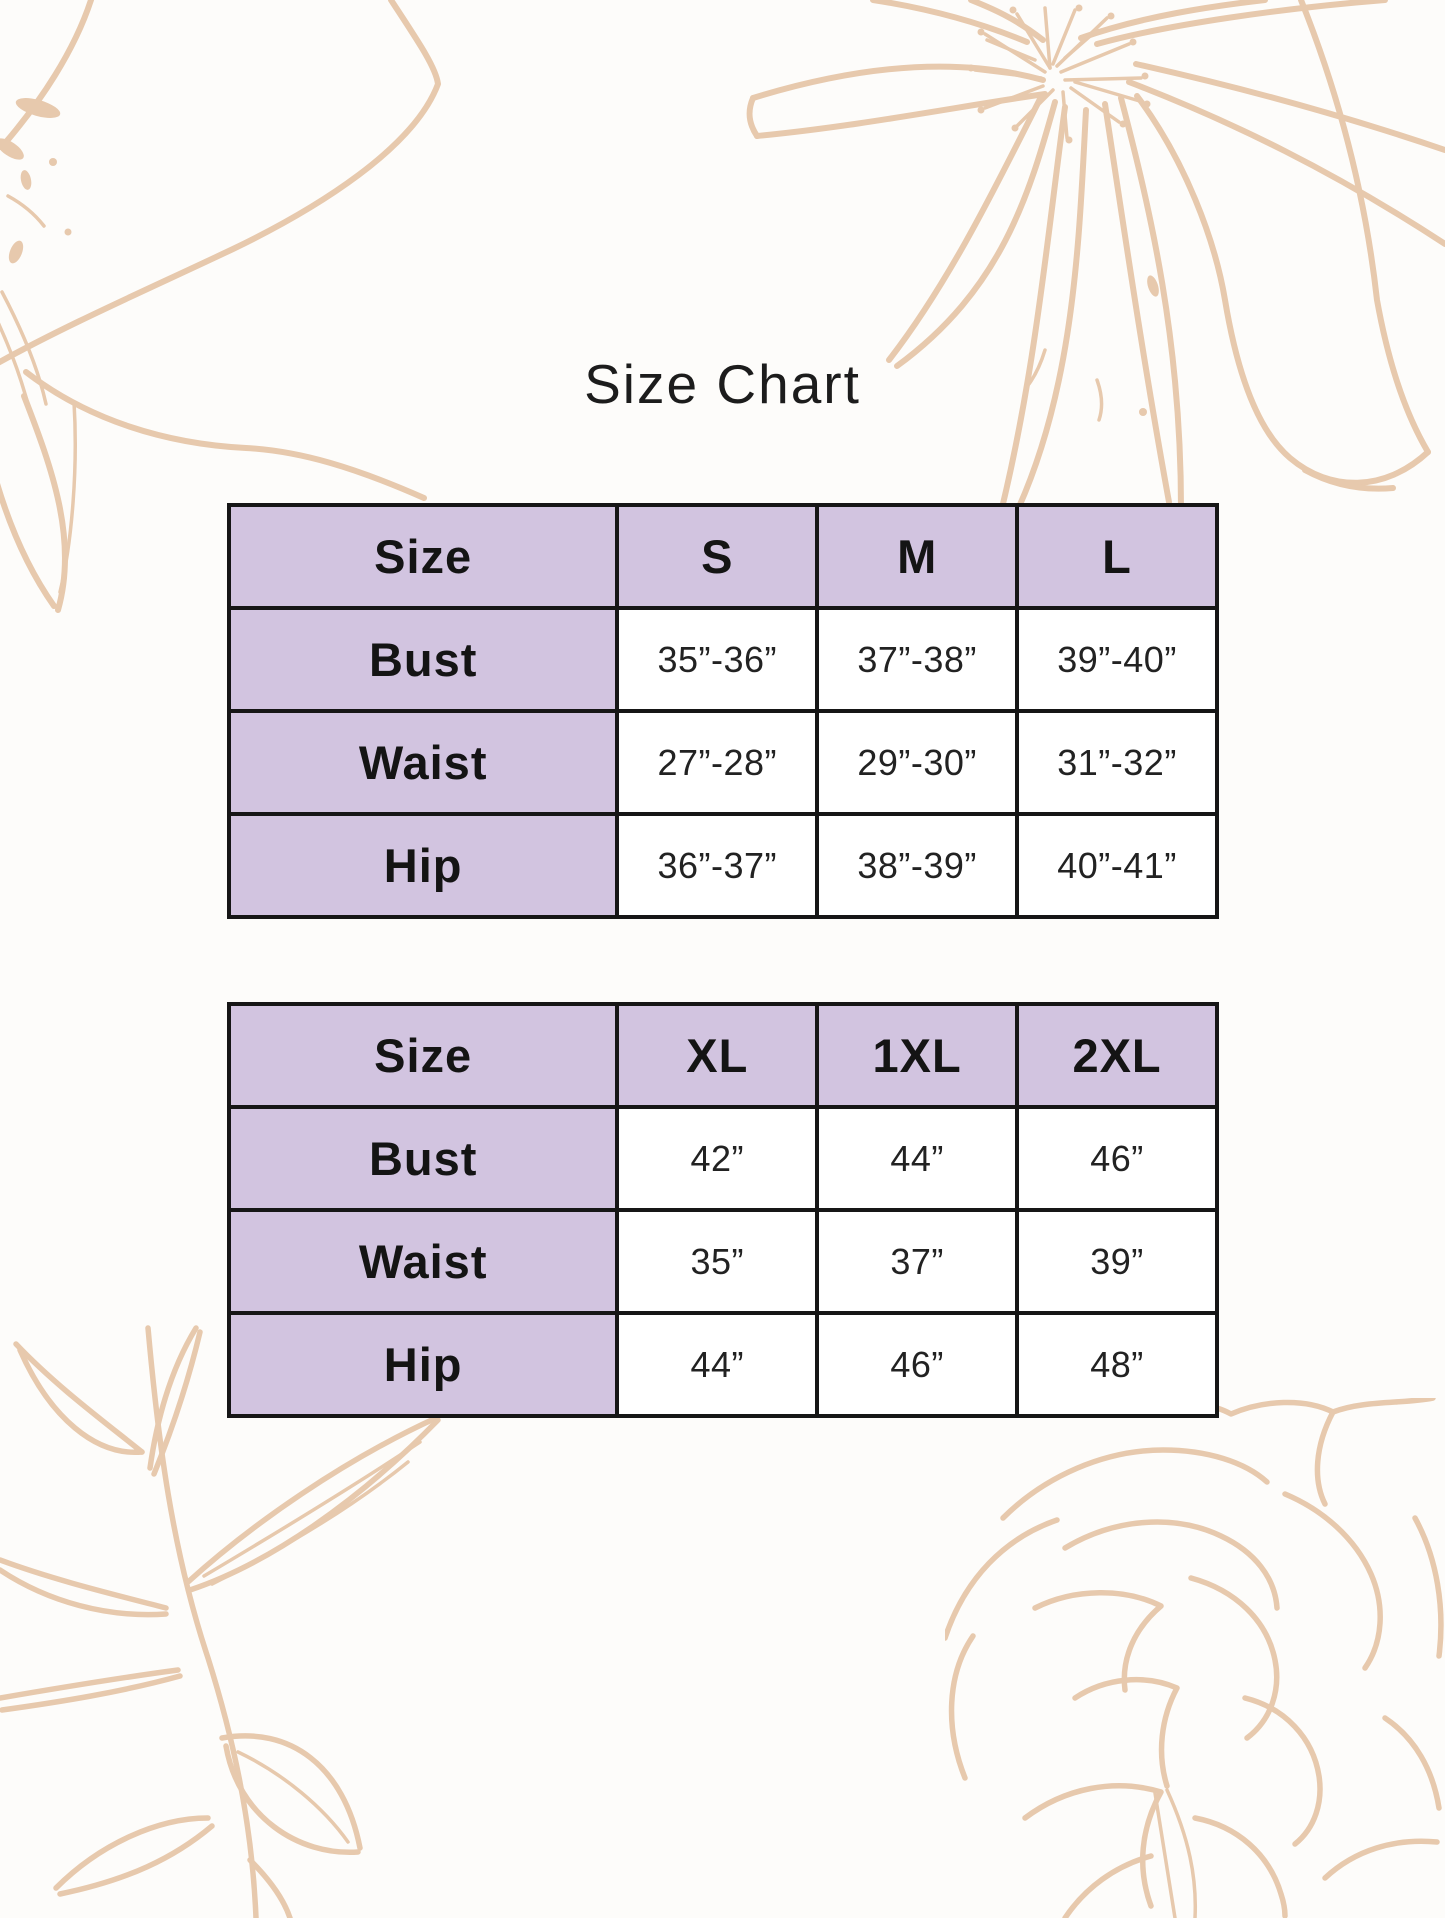 The height and width of the screenshot is (1918, 1445). What do you see at coordinates (1117, 556) in the screenshot?
I see `column-header-l: L` at bounding box center [1117, 556].